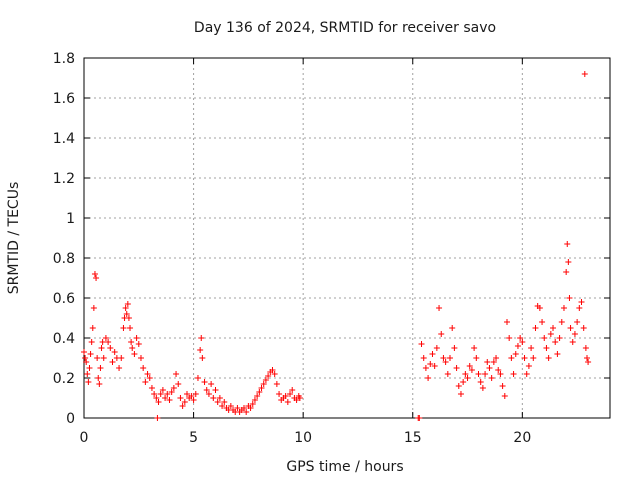 This screenshot has height=480, width=640. What do you see at coordinates (64, 299) in the screenshot?
I see `y-tick-label: 0.6` at bounding box center [64, 299].